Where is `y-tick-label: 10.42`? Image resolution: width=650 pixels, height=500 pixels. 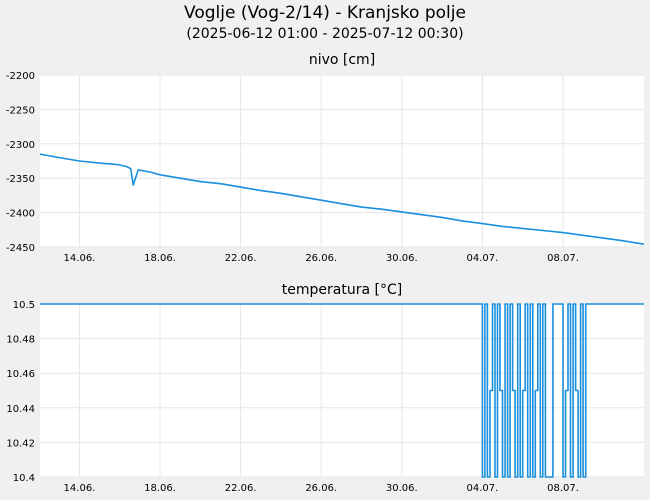
y-tick-label: 10.42 is located at coordinates (20, 443).